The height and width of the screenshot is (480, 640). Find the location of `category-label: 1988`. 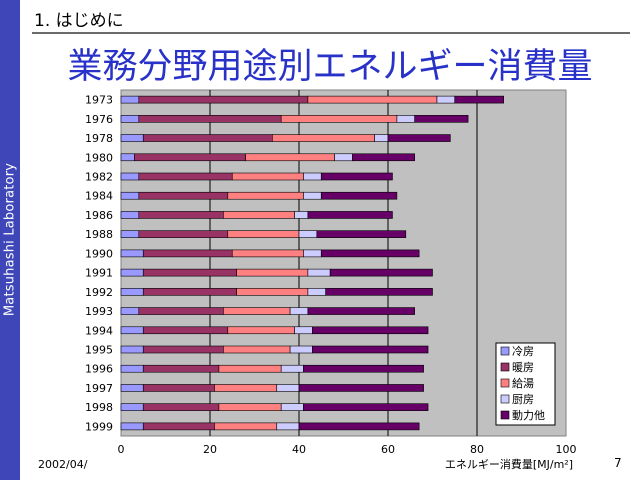

category-label: 1988 is located at coordinates (99, 234).